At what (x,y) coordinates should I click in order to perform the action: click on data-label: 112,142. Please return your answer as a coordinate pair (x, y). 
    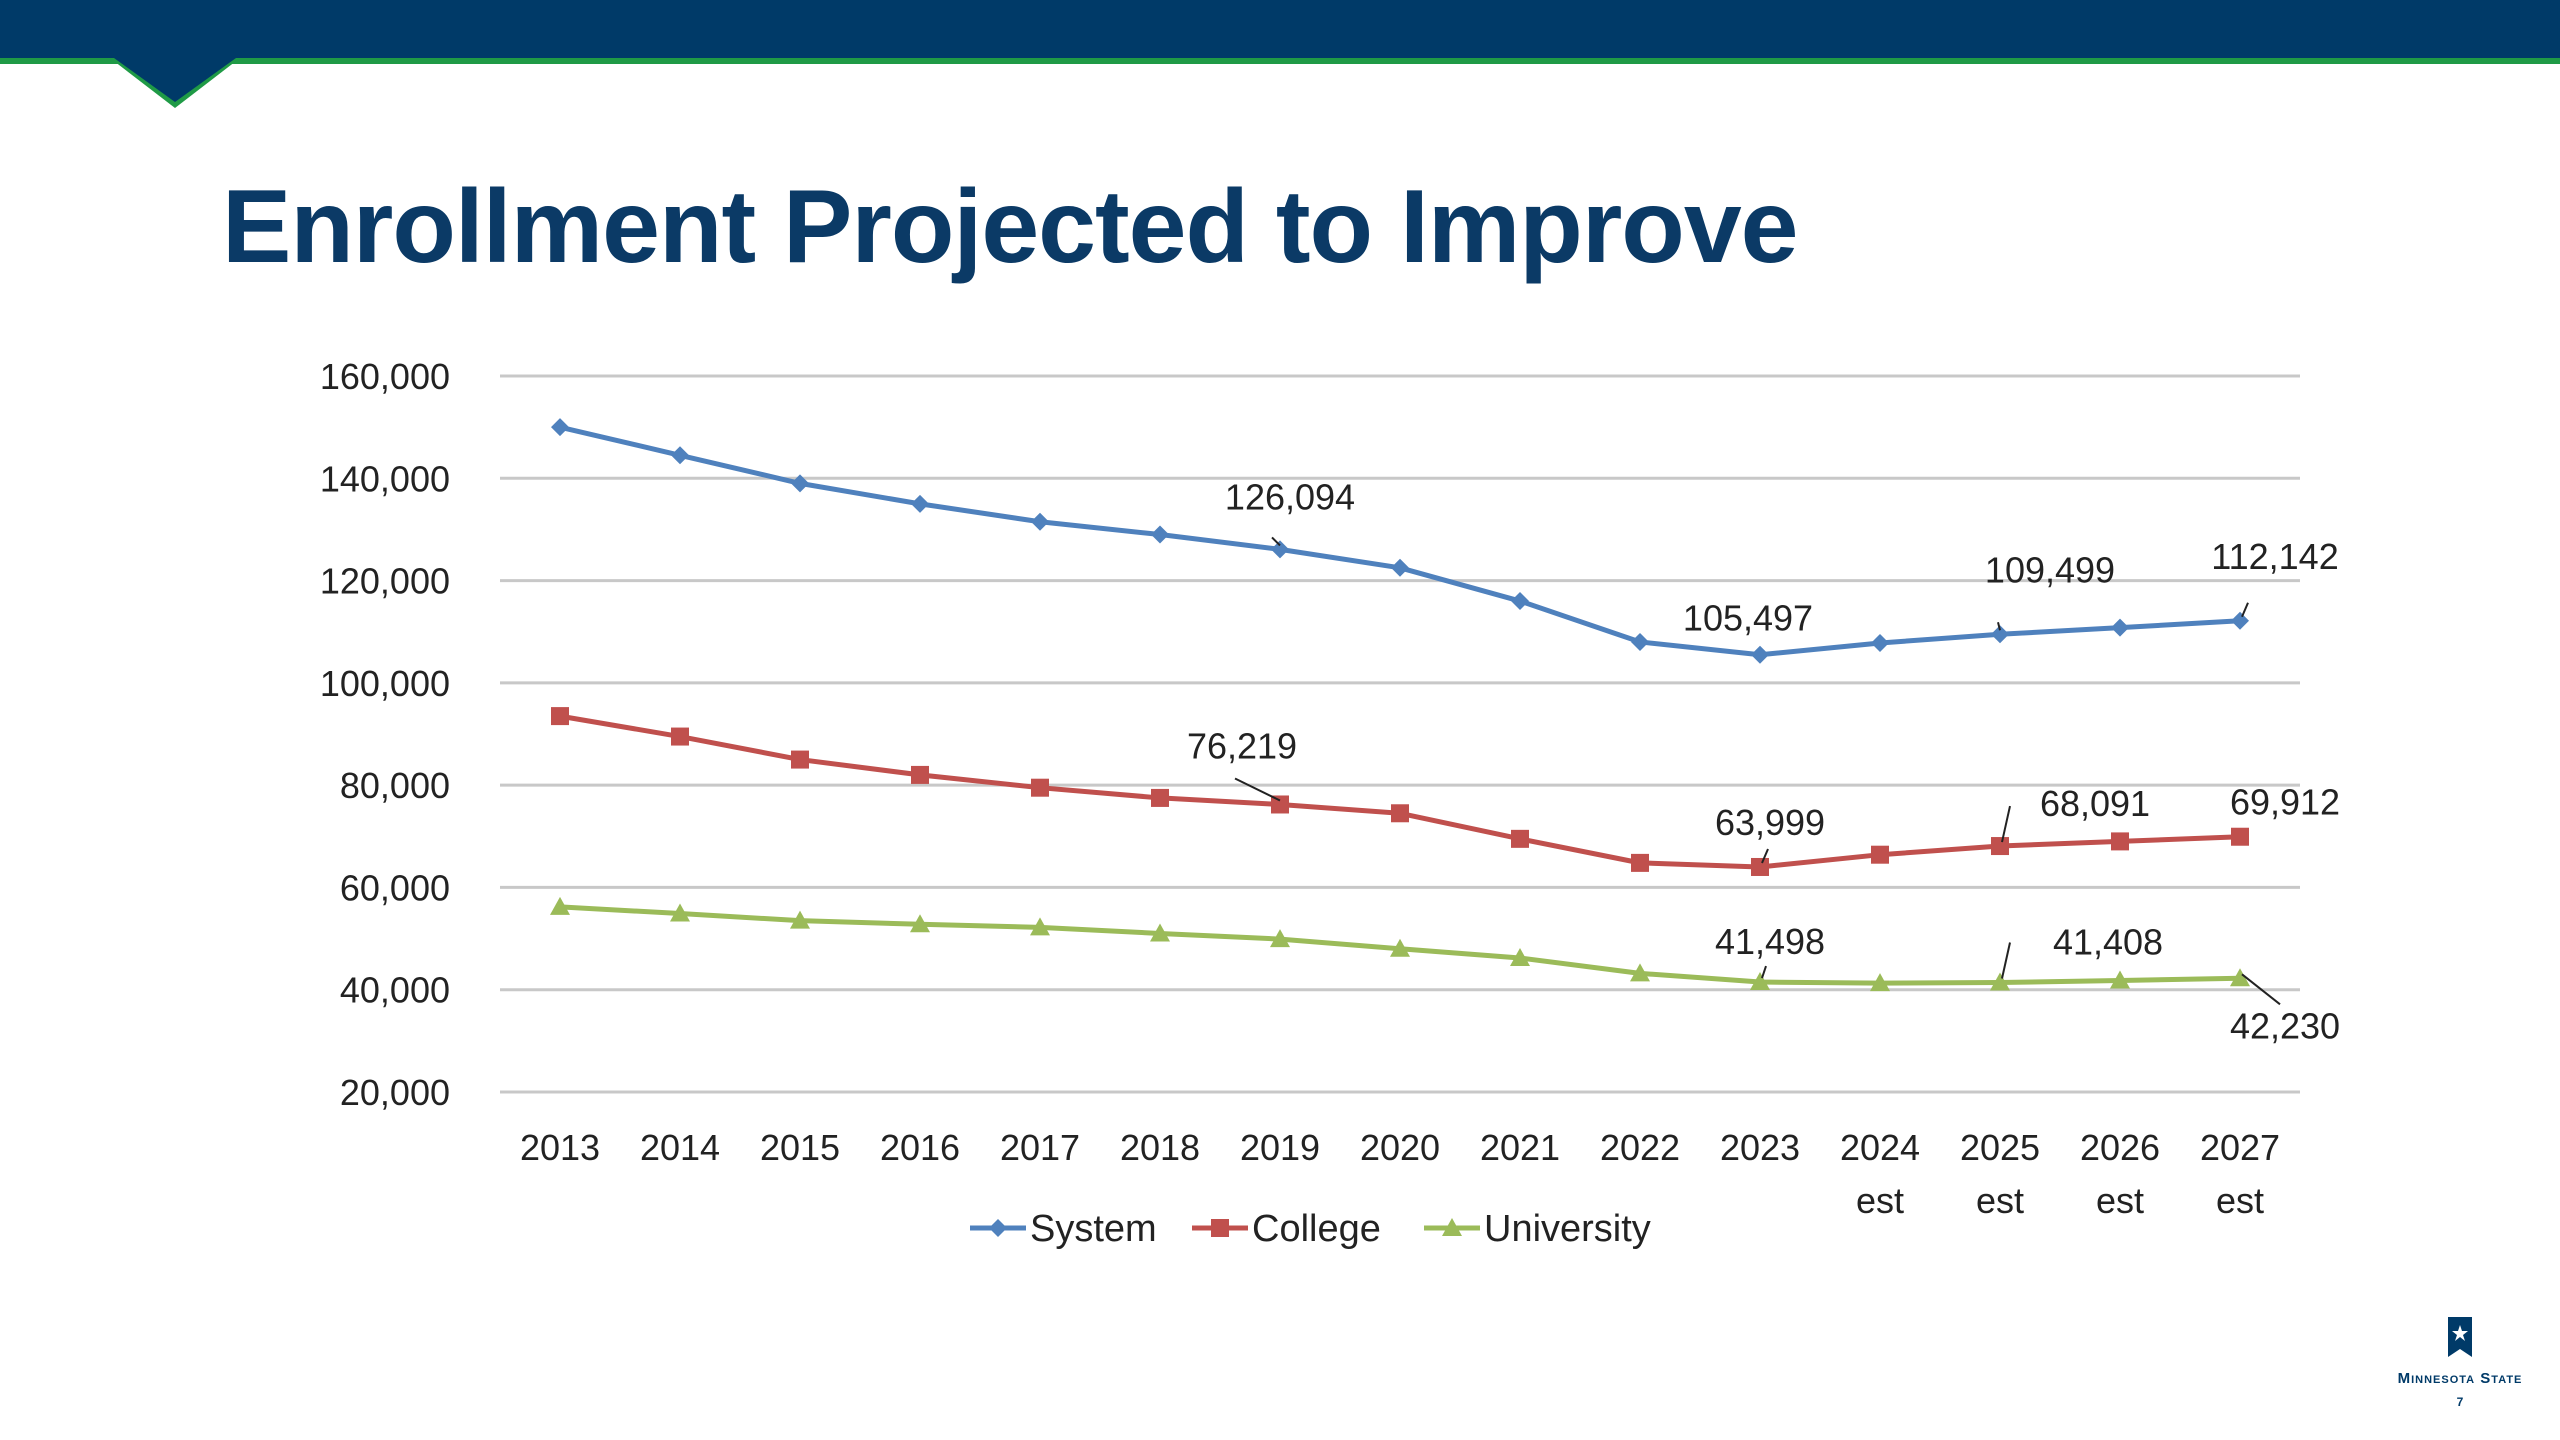
    Looking at the image, I should click on (2274, 556).